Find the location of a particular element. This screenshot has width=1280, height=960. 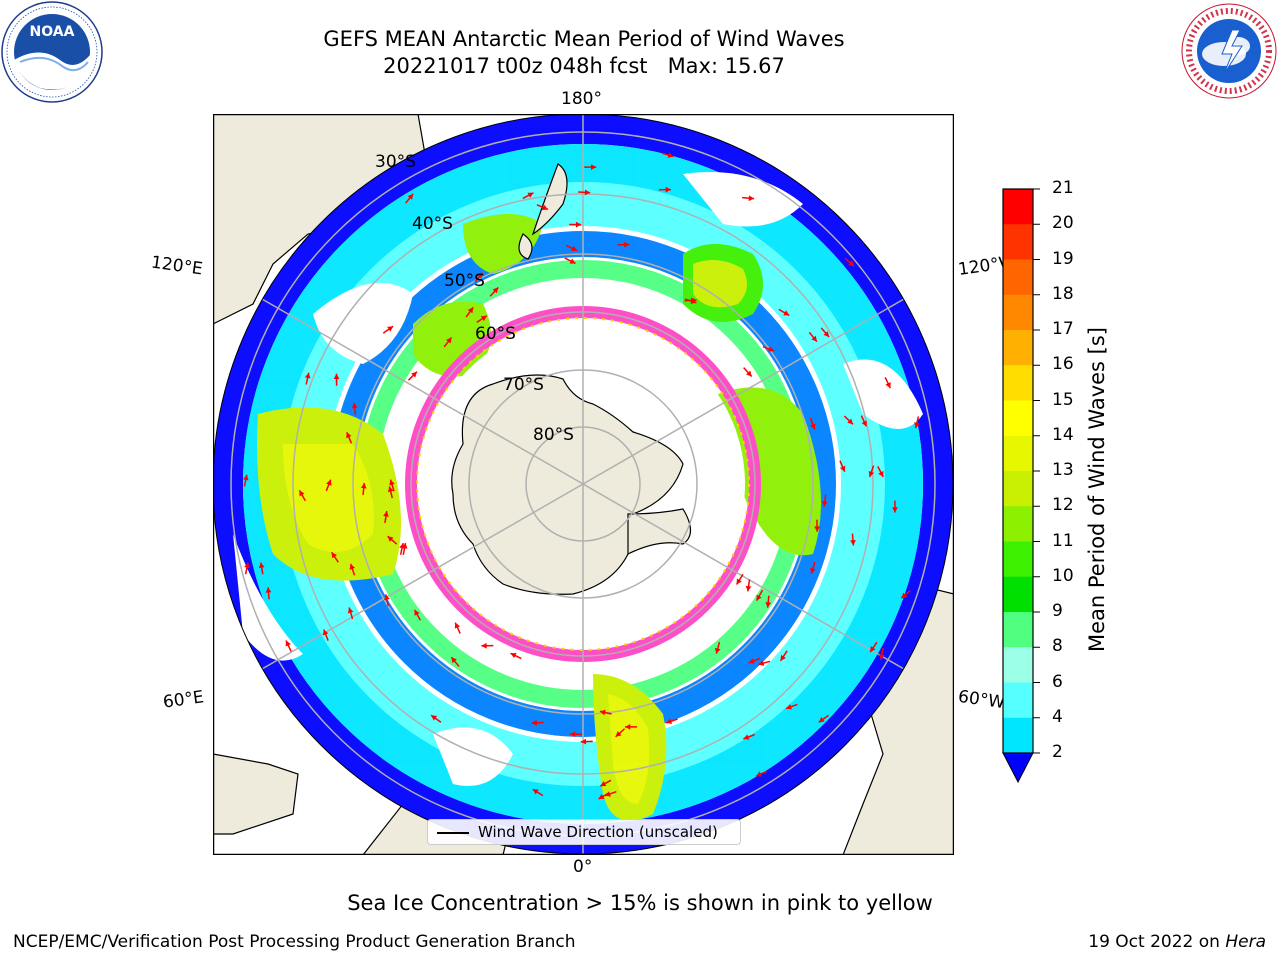

legend-label: Wind Wave Direction (unscaled) is located at coordinates (598, 832).